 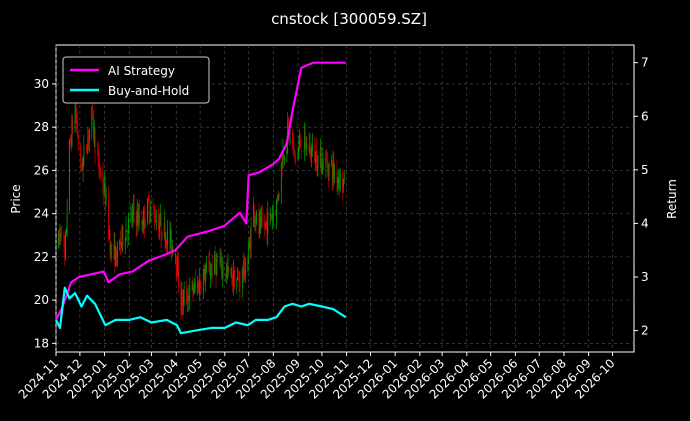 I want to click on legend: AI Strategy Buy-and-Hold, so click(x=136, y=80).